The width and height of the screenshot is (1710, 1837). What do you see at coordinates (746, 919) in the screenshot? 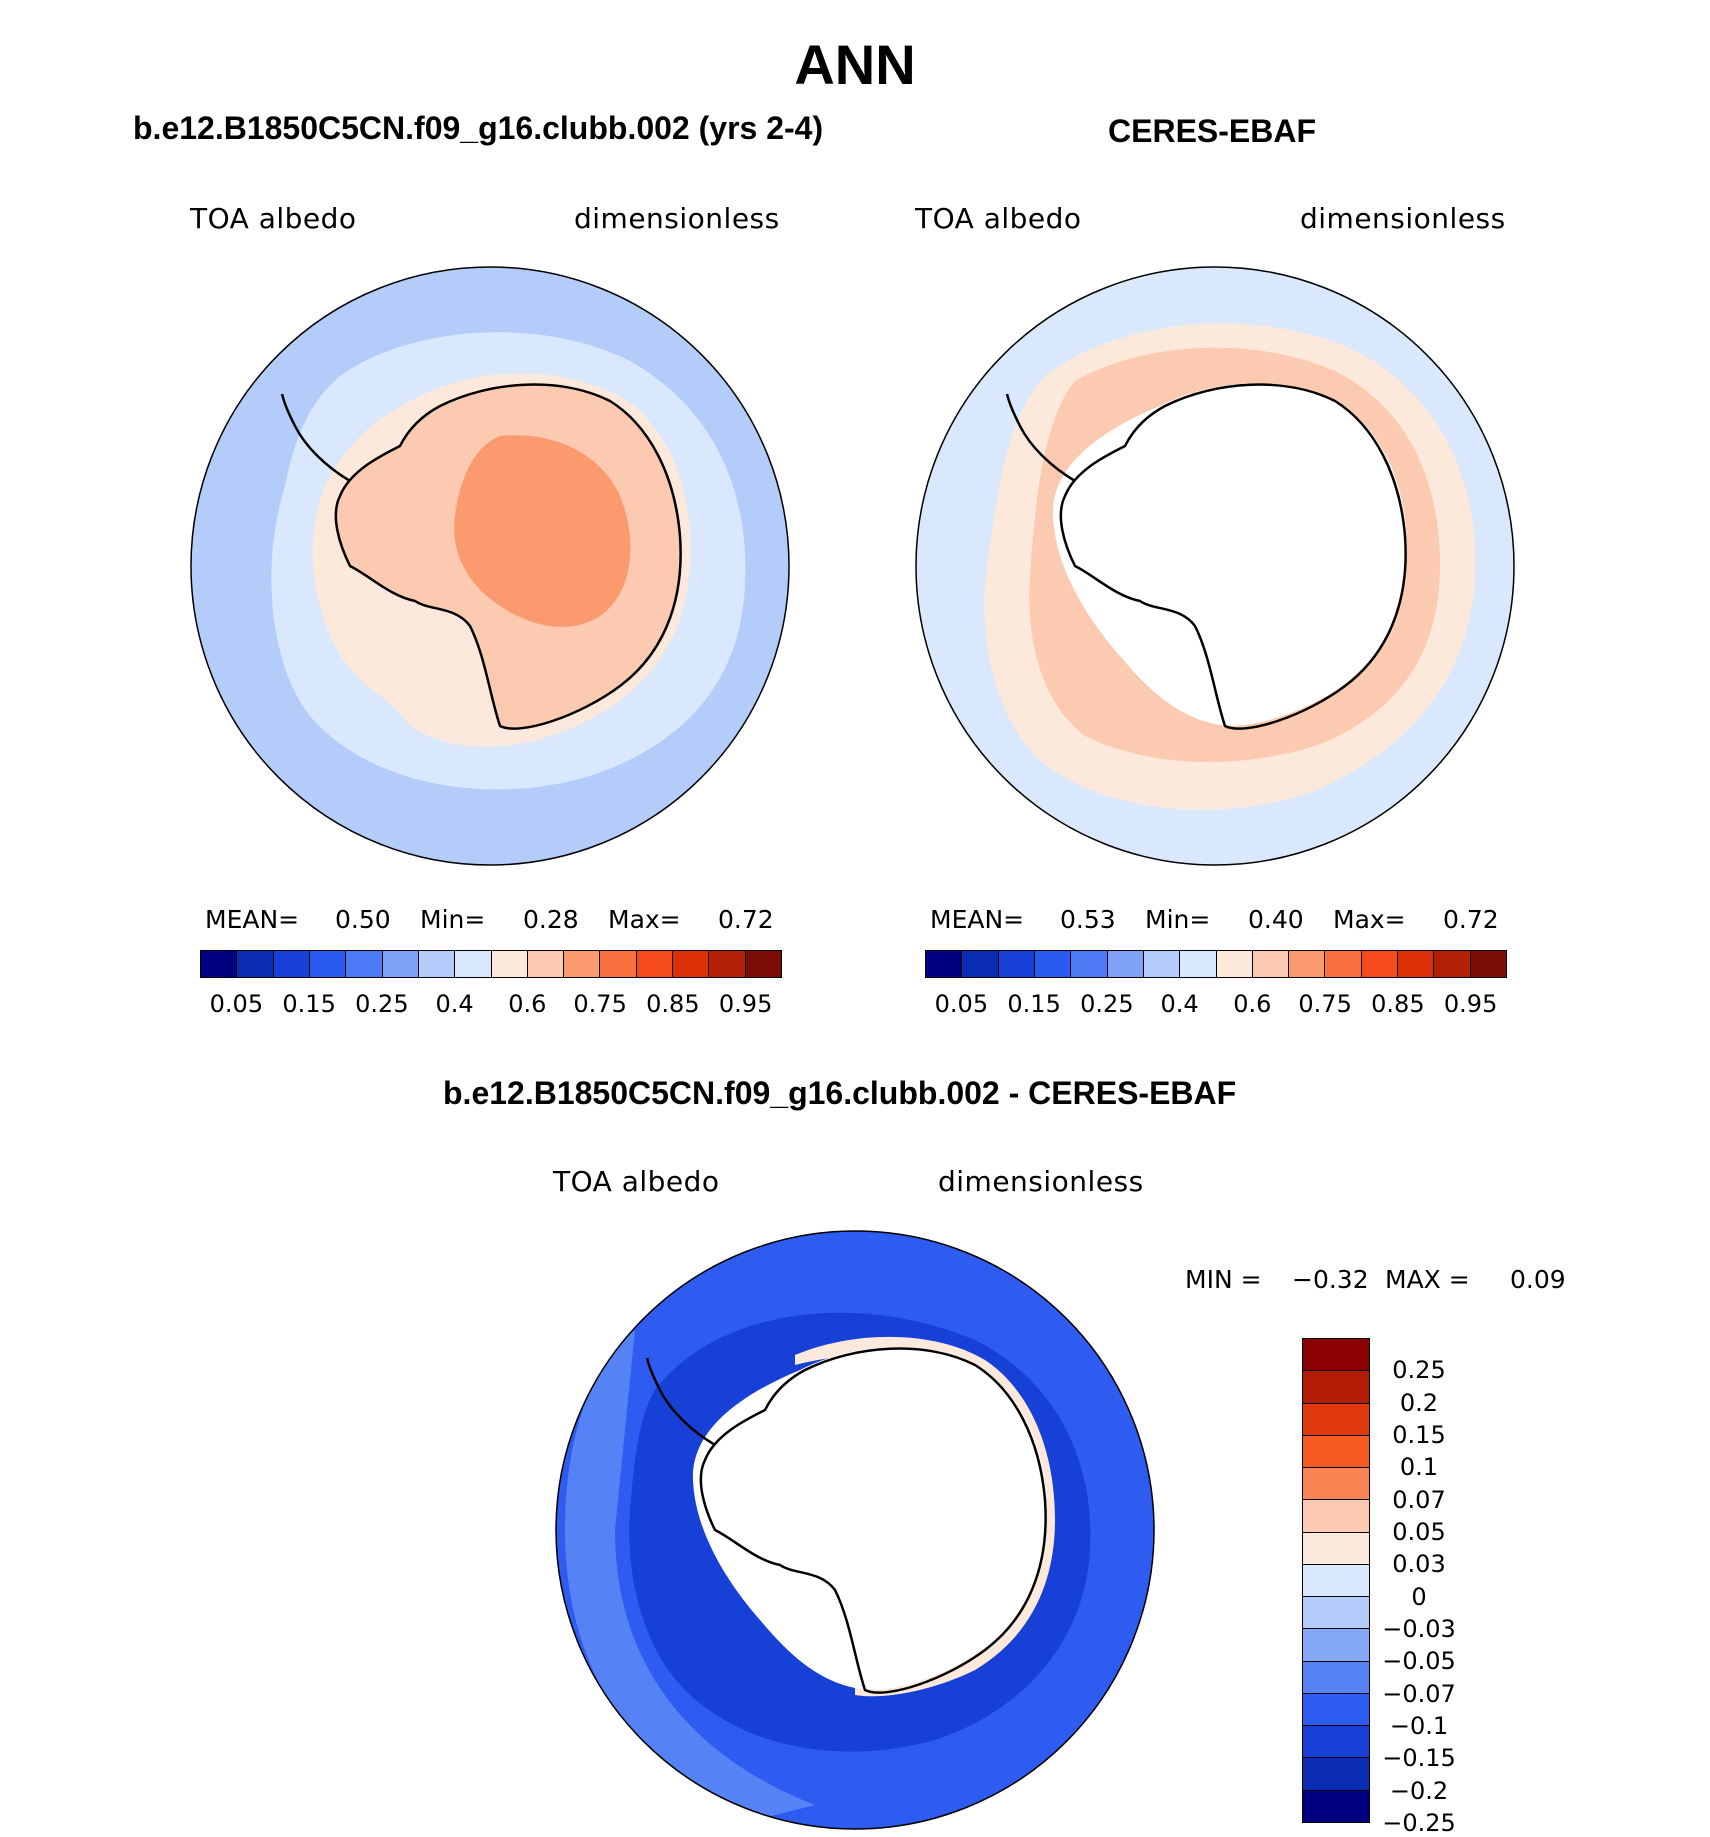
I see `panel-1-max-value: 0.72` at bounding box center [746, 919].